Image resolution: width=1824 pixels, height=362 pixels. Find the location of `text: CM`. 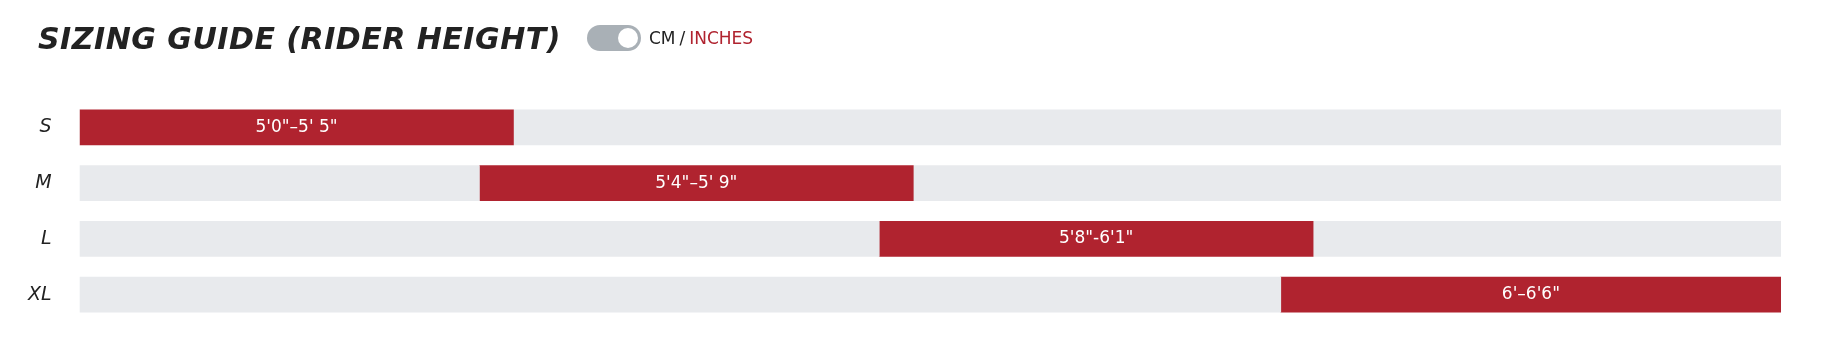

text: CM is located at coordinates (662, 38).